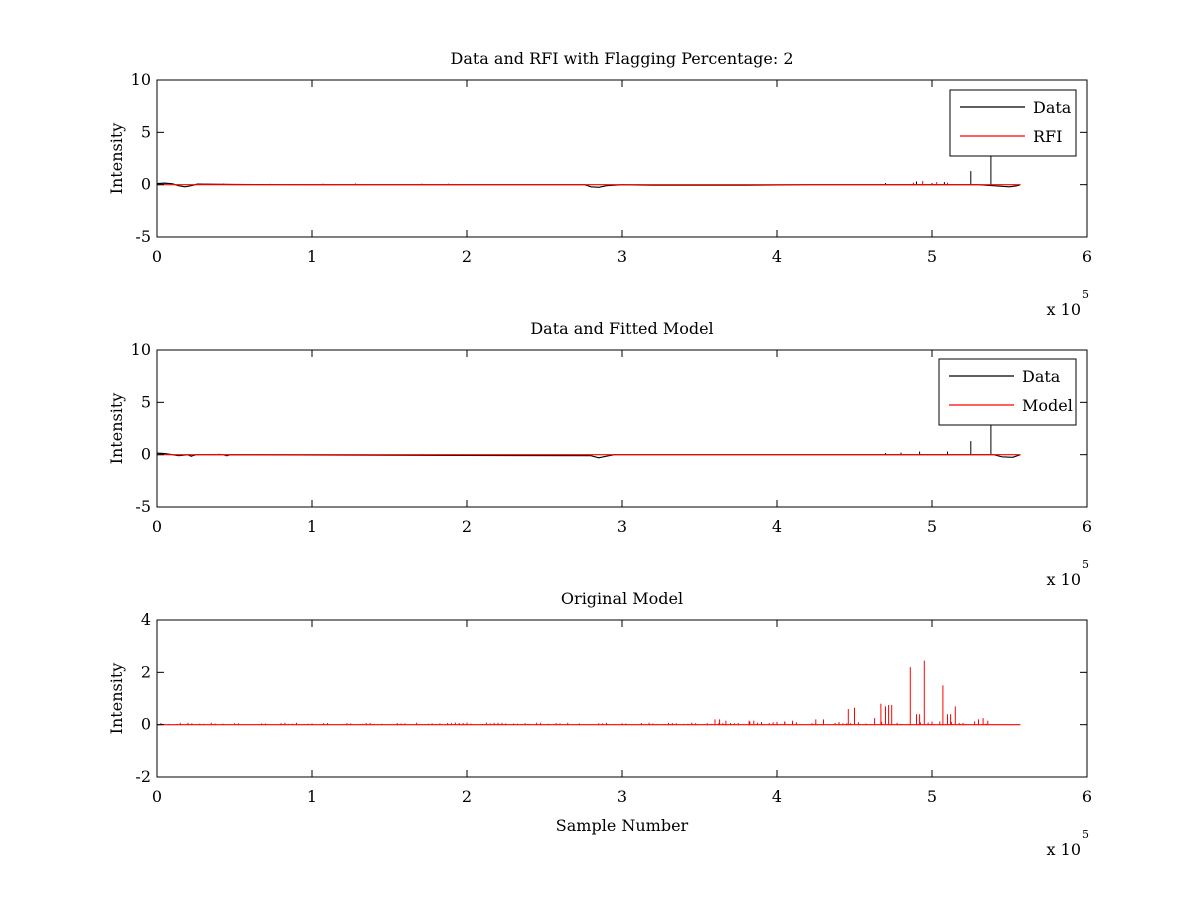 This screenshot has height=900, width=1200. Describe the element at coordinates (146, 619) in the screenshot. I see `y-tick-label: 4` at that location.